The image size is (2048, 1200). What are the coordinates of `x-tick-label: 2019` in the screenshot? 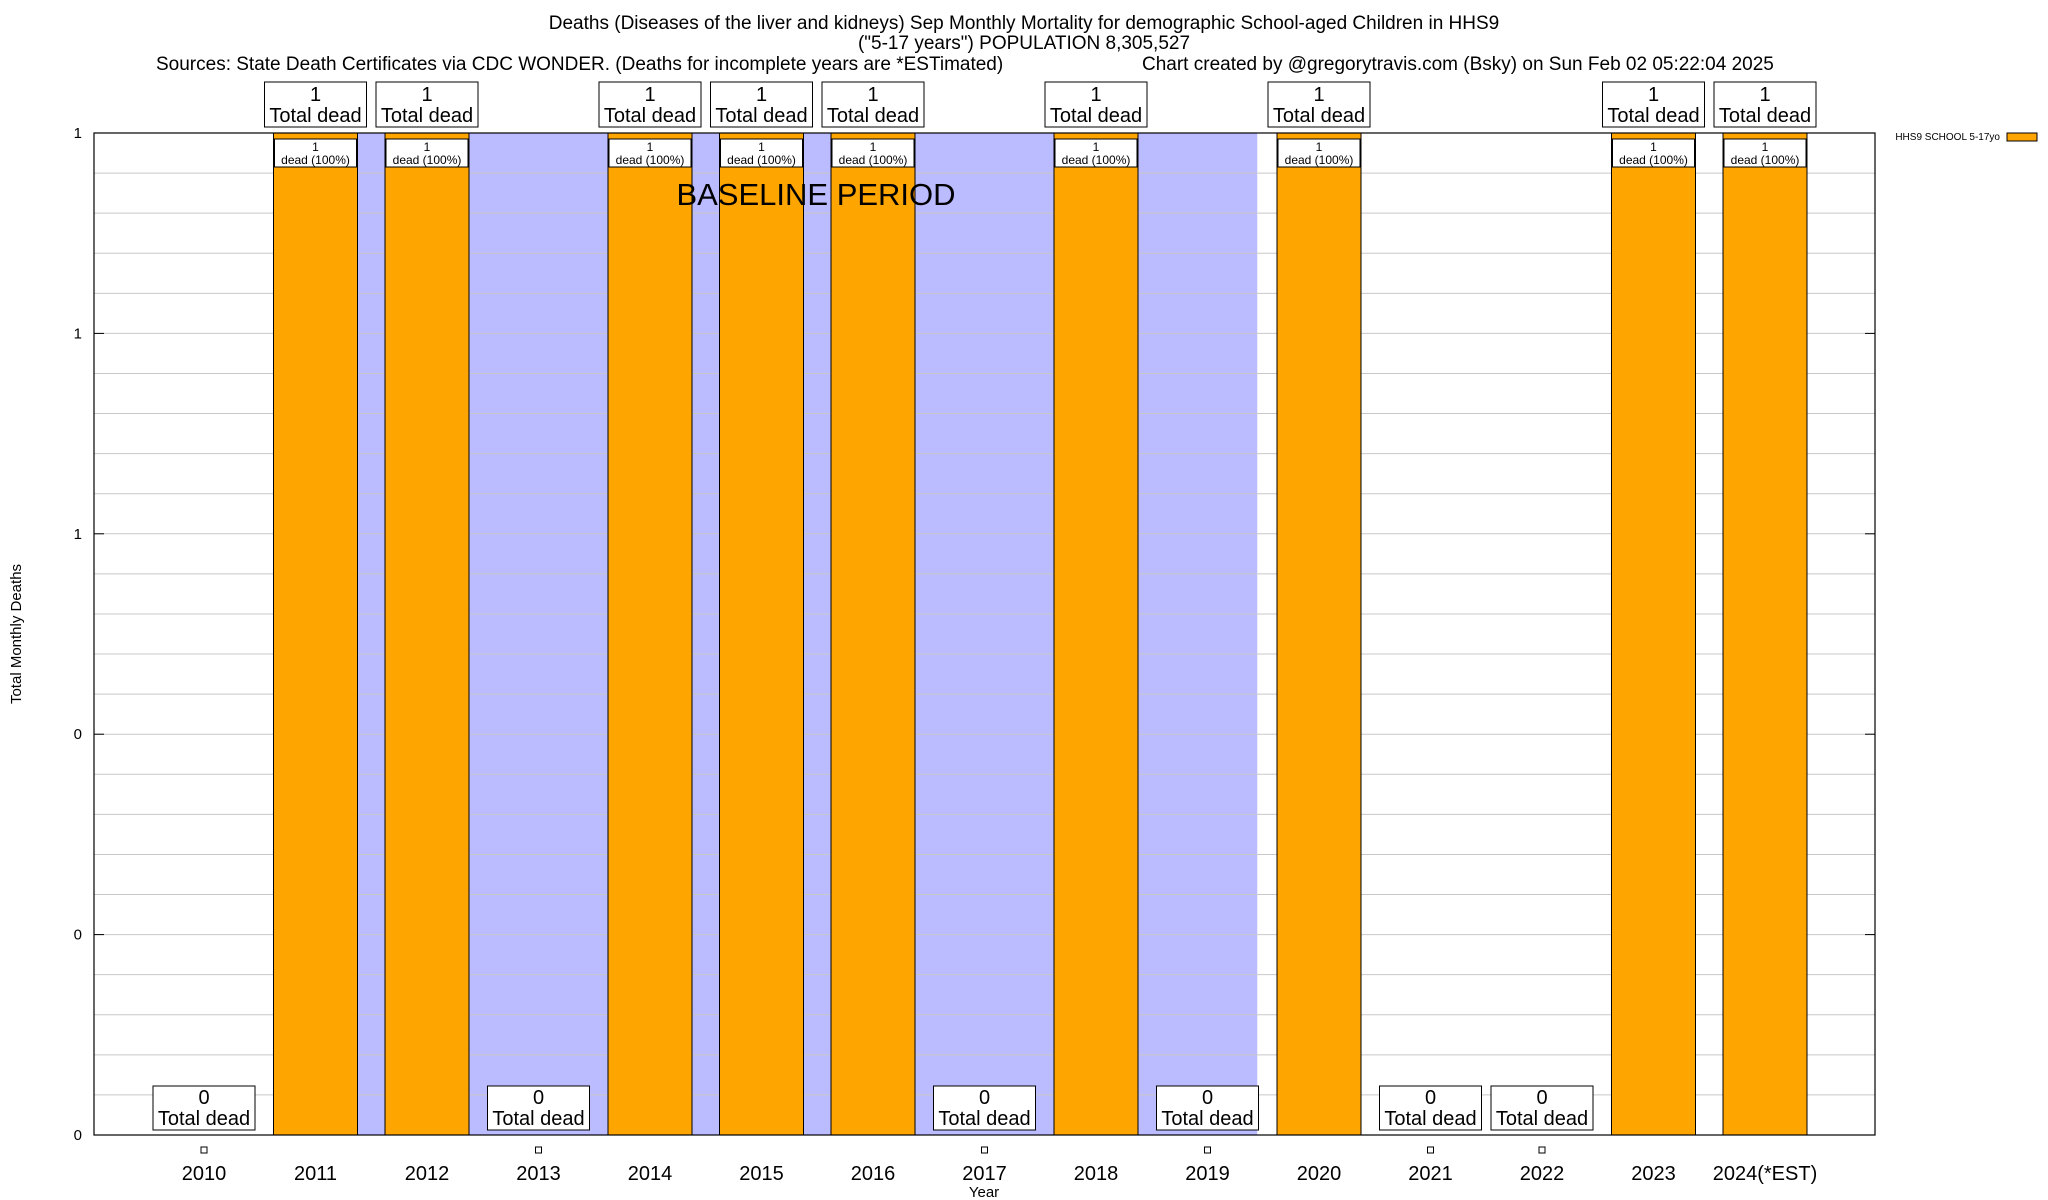 It's located at (1207, 1174).